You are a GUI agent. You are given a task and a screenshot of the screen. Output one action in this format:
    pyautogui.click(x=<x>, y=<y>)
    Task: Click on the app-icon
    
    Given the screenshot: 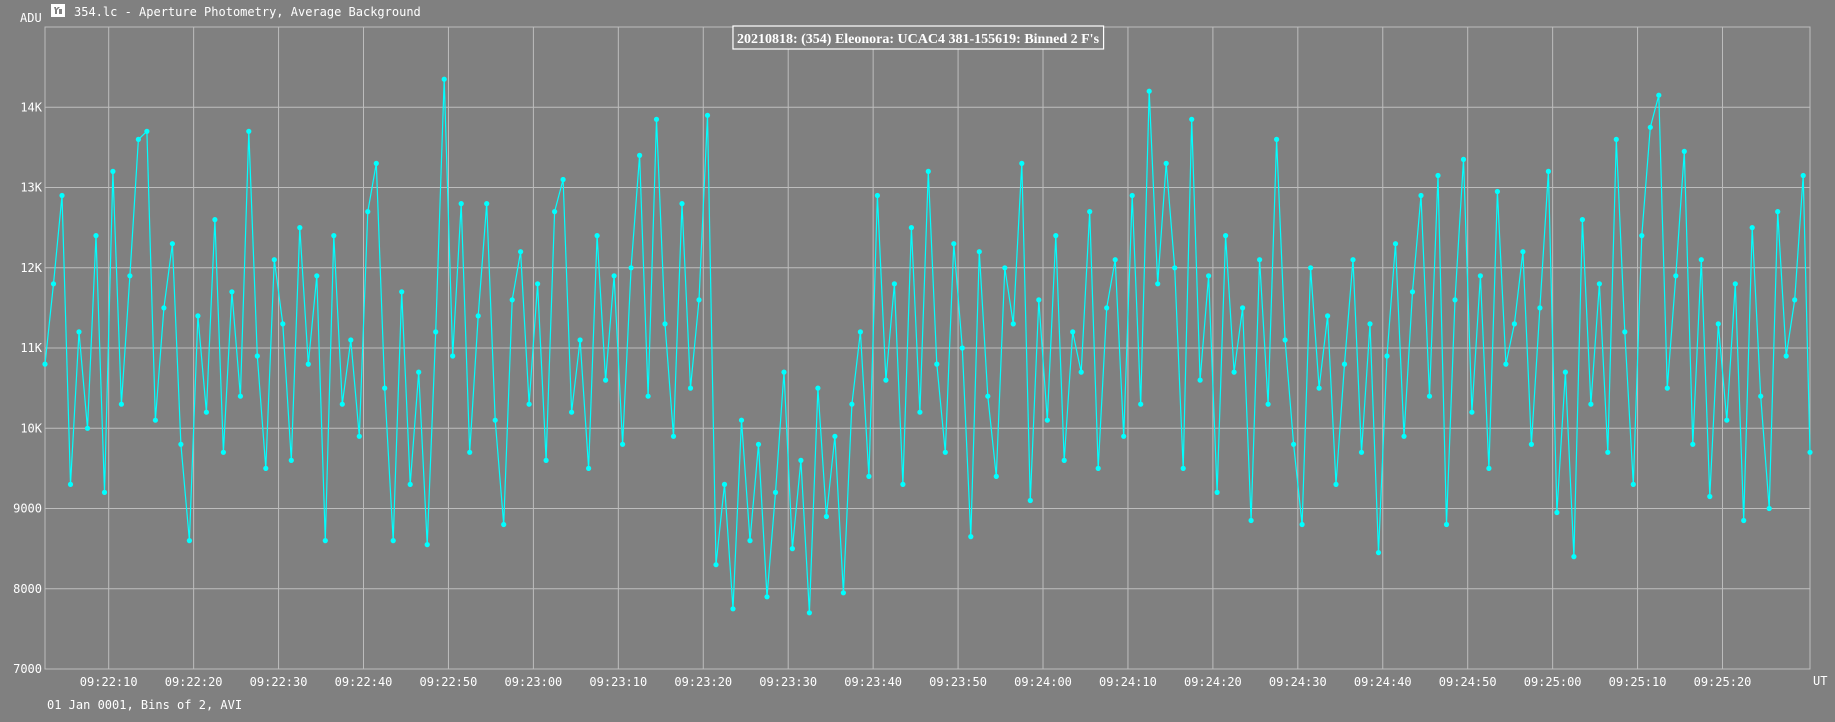 What is the action you would take?
    pyautogui.click(x=58, y=10)
    